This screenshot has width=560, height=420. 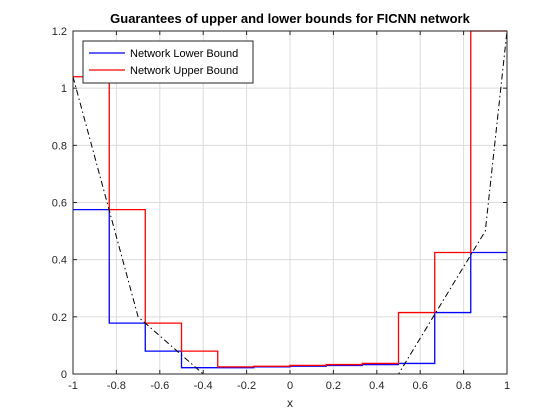 What do you see at coordinates (64, 89) in the screenshot?
I see `y-tick-label: 1` at bounding box center [64, 89].